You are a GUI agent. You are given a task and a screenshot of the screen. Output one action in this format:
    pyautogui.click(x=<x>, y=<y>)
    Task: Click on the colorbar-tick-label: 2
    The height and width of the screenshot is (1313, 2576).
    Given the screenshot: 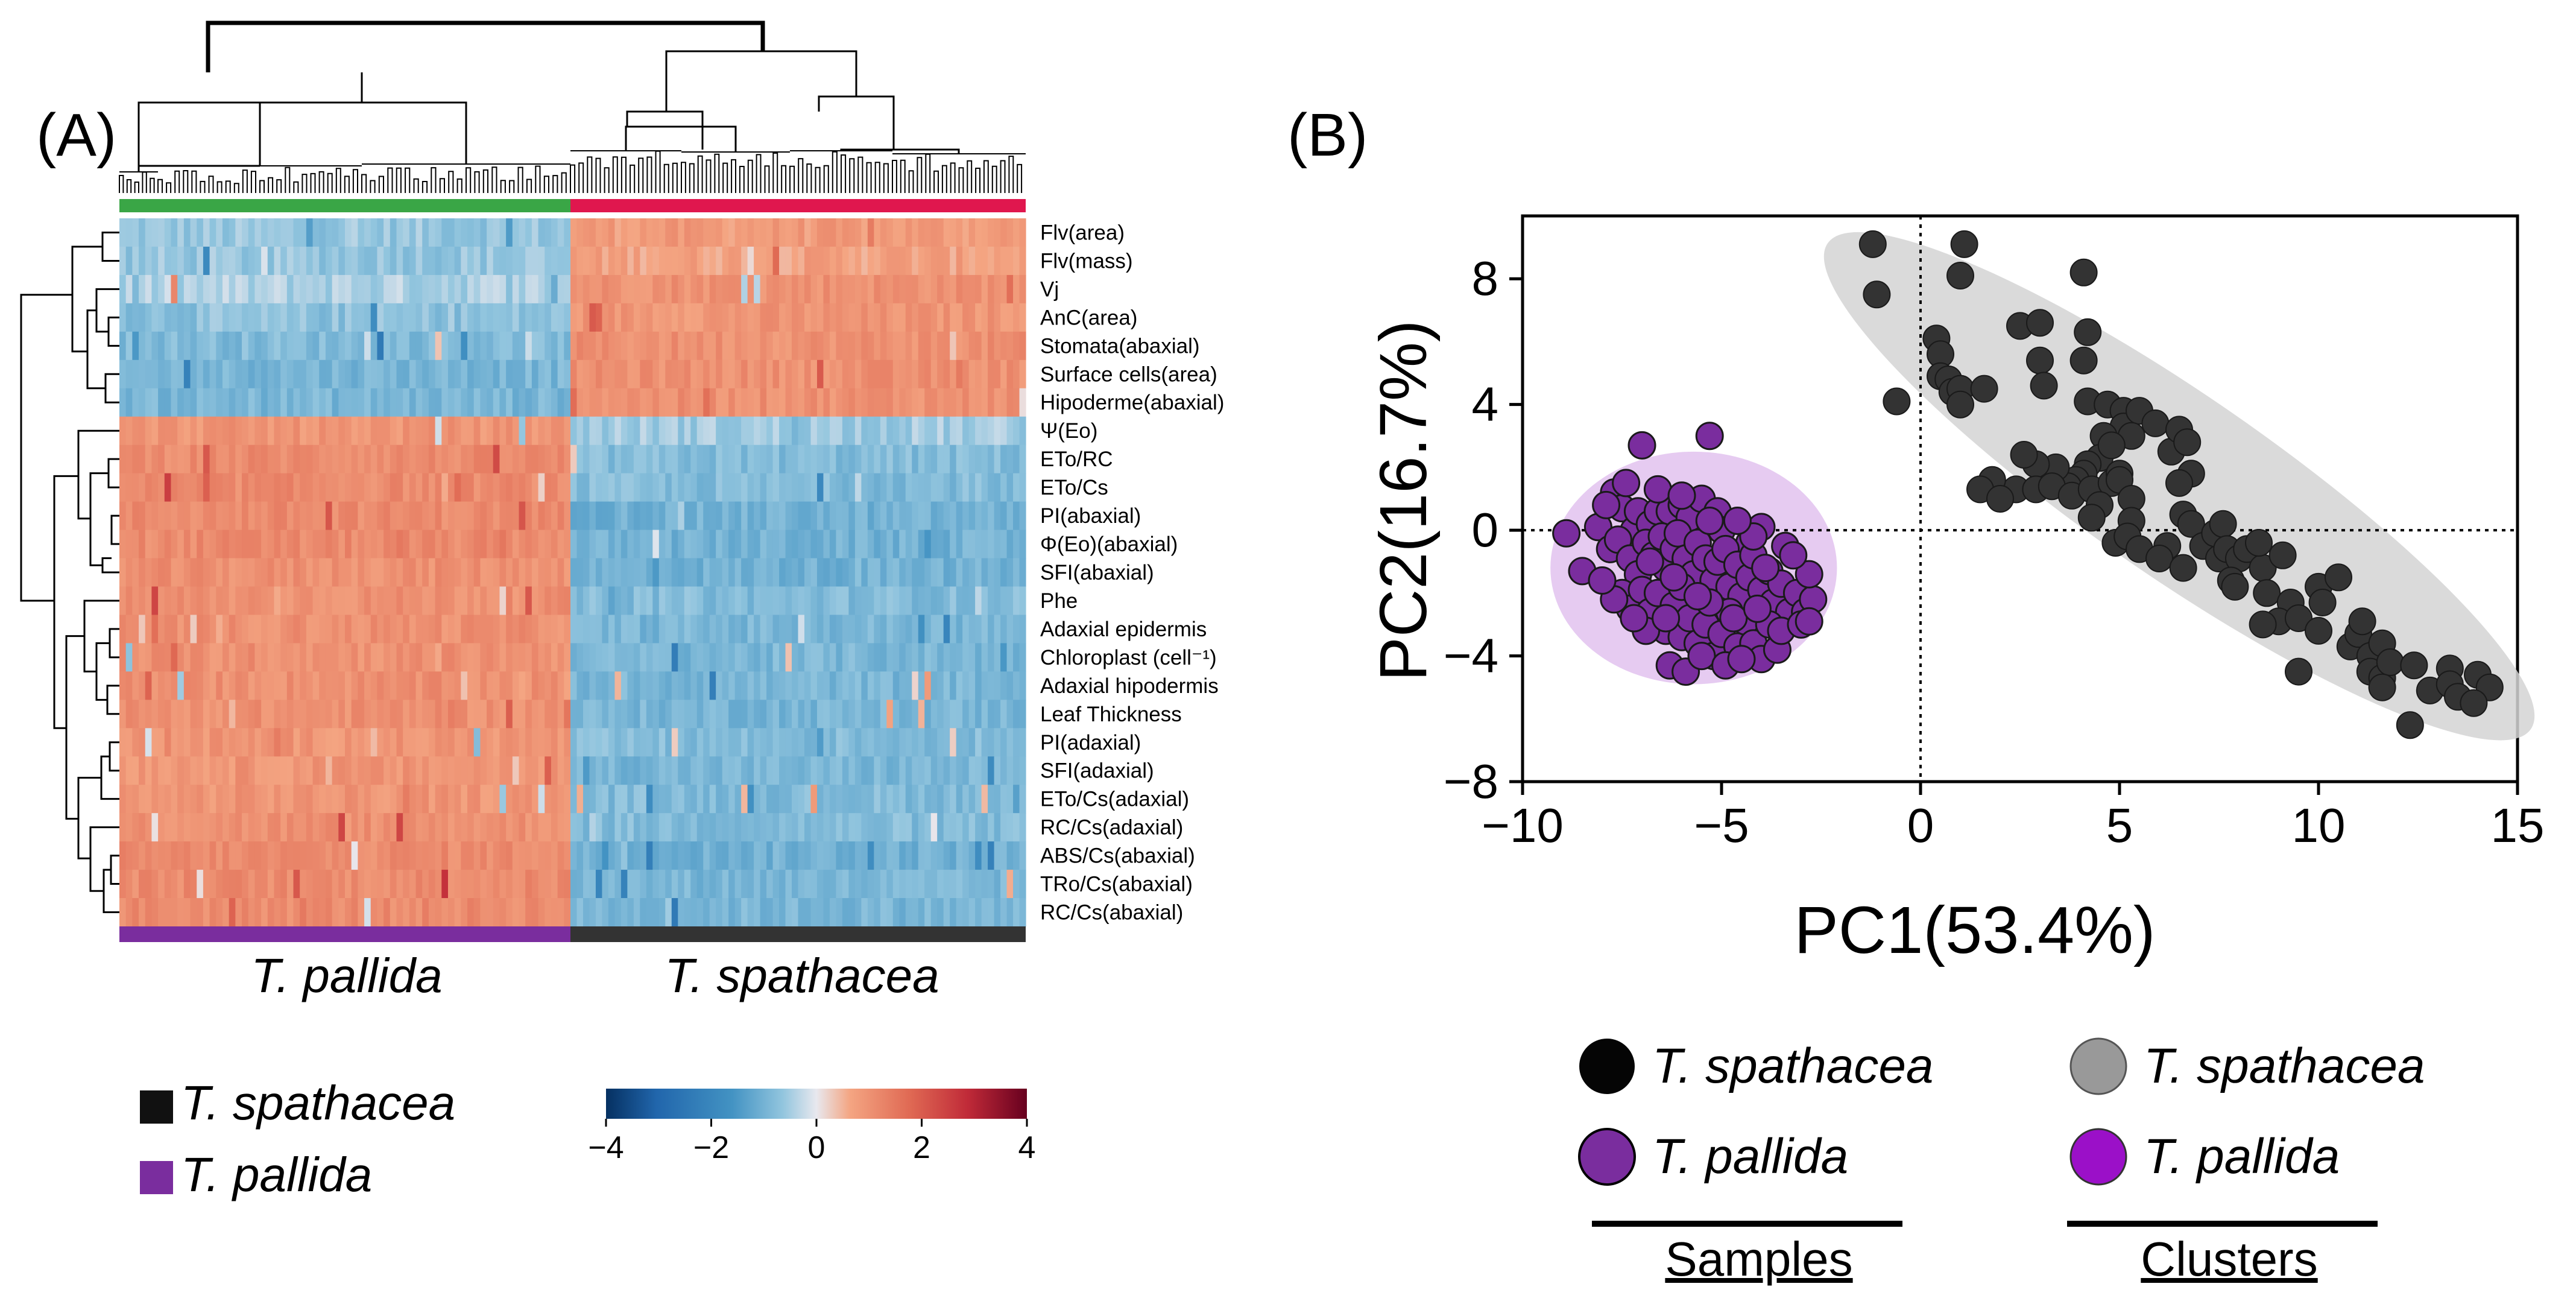 What is the action you would take?
    pyautogui.click(x=921, y=1147)
    